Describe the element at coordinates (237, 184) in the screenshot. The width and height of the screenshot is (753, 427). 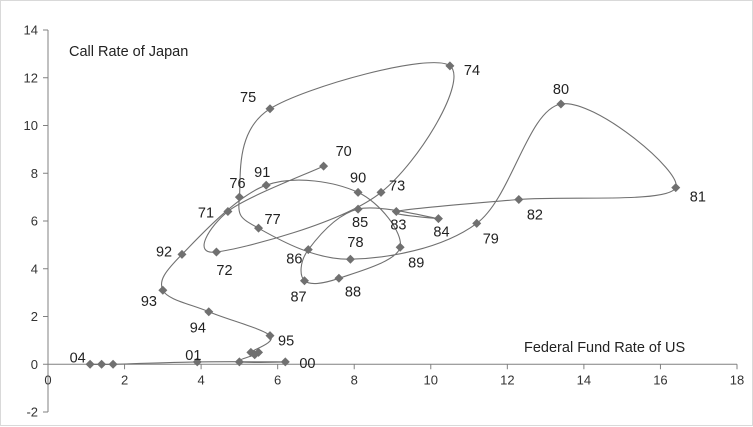
I see `point-label: 76` at that location.